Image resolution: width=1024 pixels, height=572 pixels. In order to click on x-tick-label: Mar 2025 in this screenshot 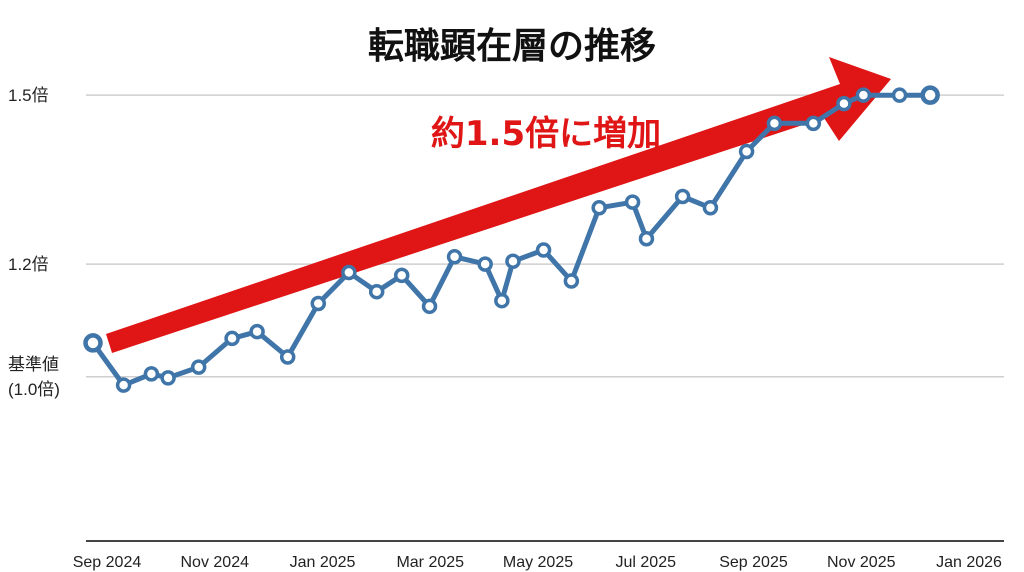, I will do `click(430, 562)`.